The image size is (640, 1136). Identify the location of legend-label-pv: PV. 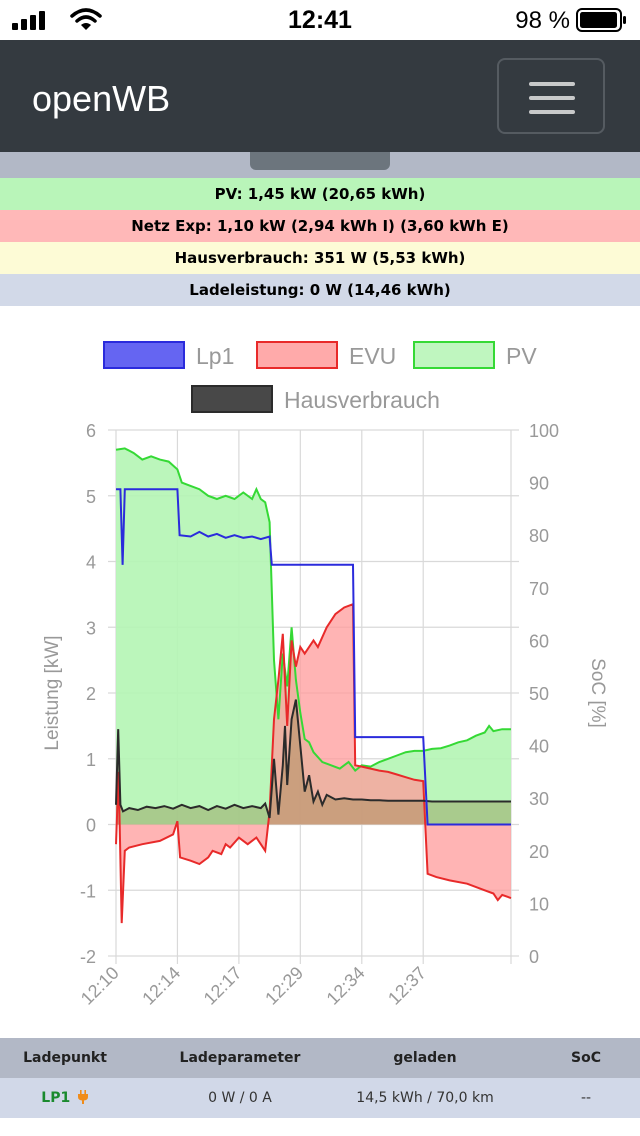
(521, 356).